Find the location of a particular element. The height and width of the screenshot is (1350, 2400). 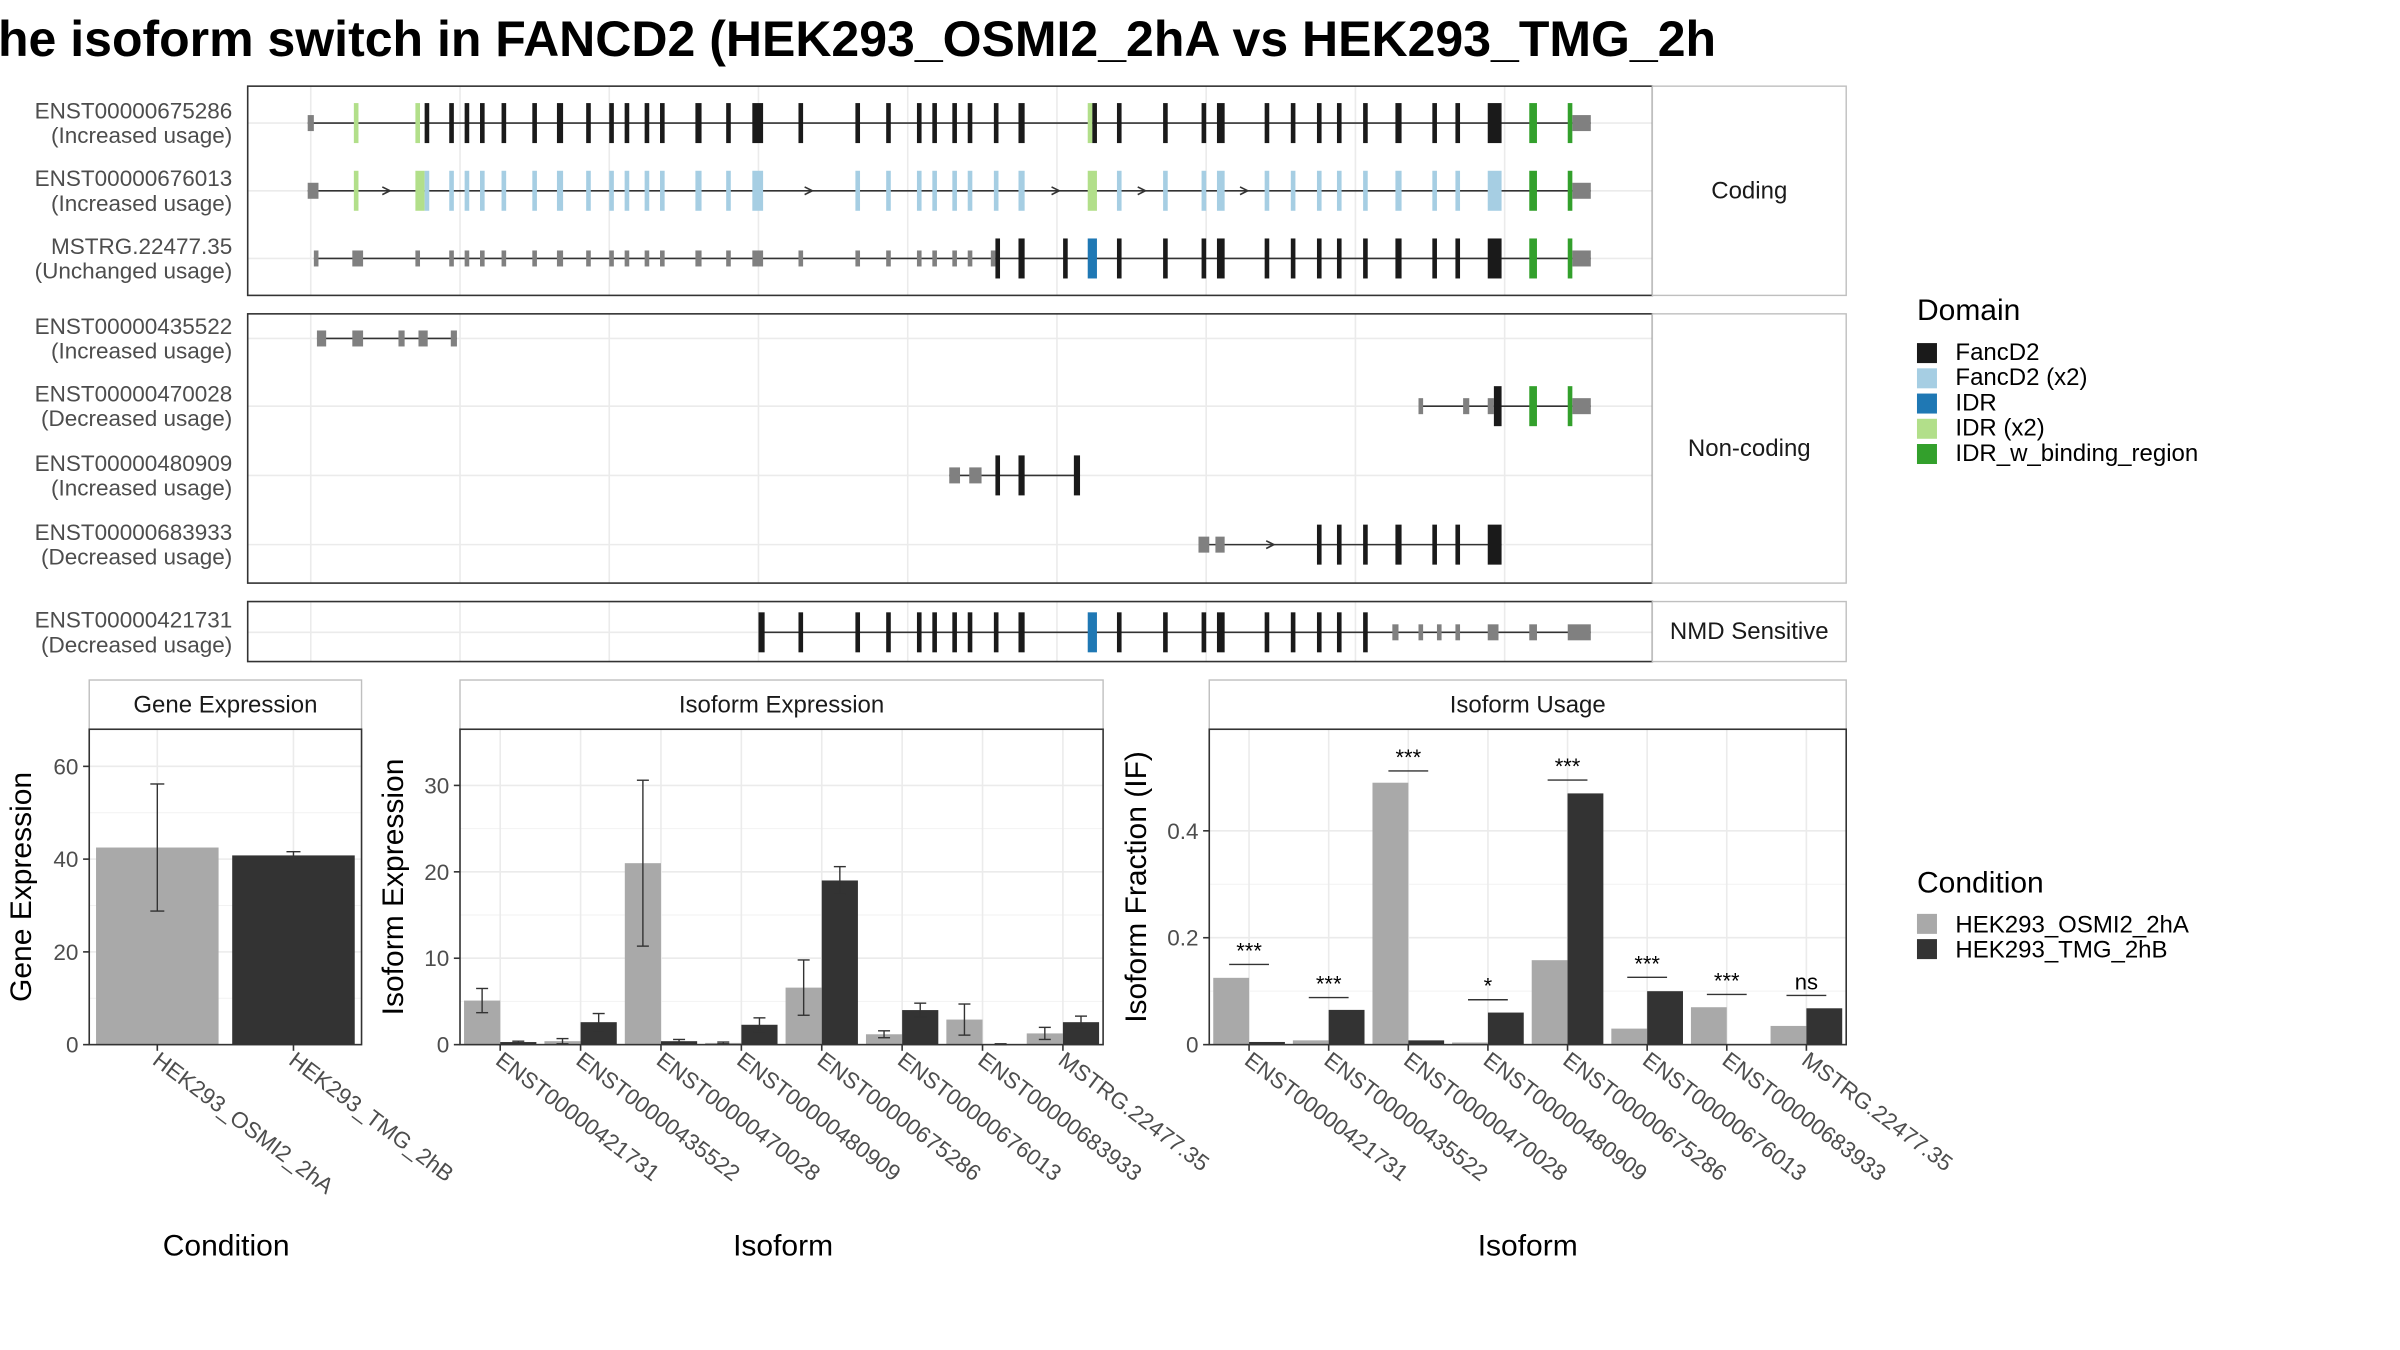

transcript-usage-label: (Increased usage) is located at coordinates (141, 487).